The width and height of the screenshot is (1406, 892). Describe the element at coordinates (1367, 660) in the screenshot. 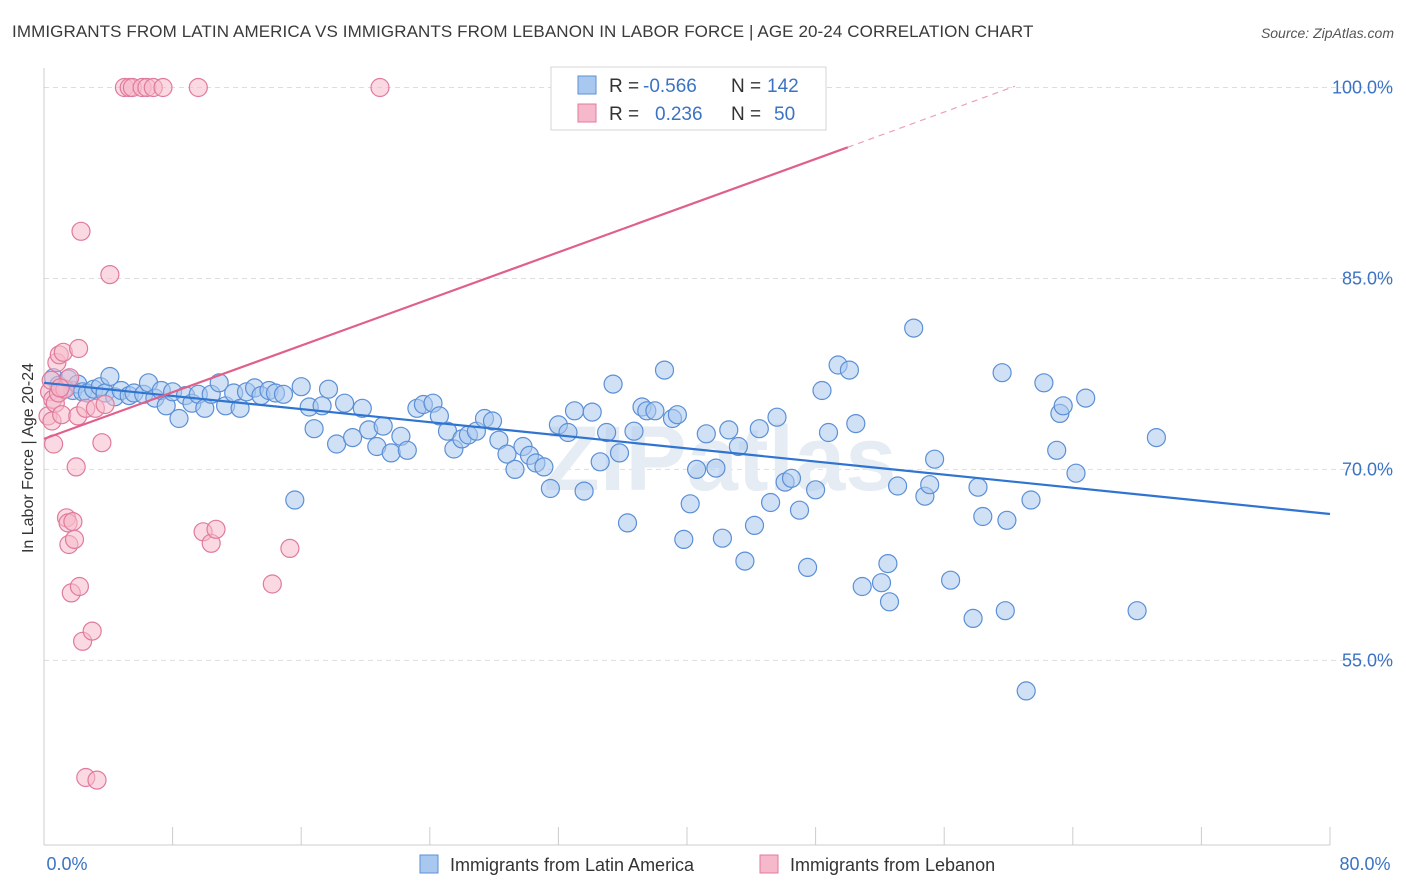

I see `y-tick-label-0: 55.0%` at that location.